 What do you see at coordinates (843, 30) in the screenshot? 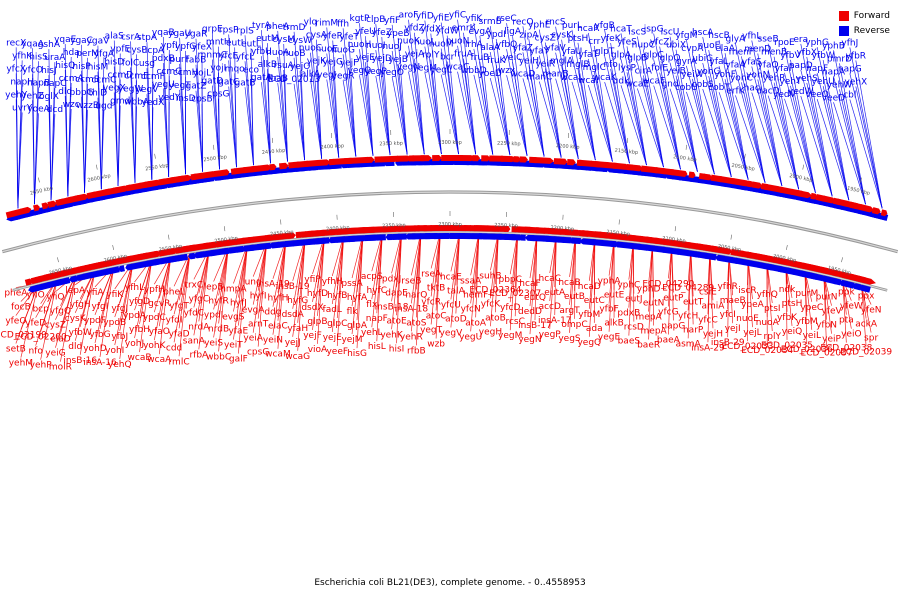
I see `reverse-swatch` at bounding box center [843, 30].